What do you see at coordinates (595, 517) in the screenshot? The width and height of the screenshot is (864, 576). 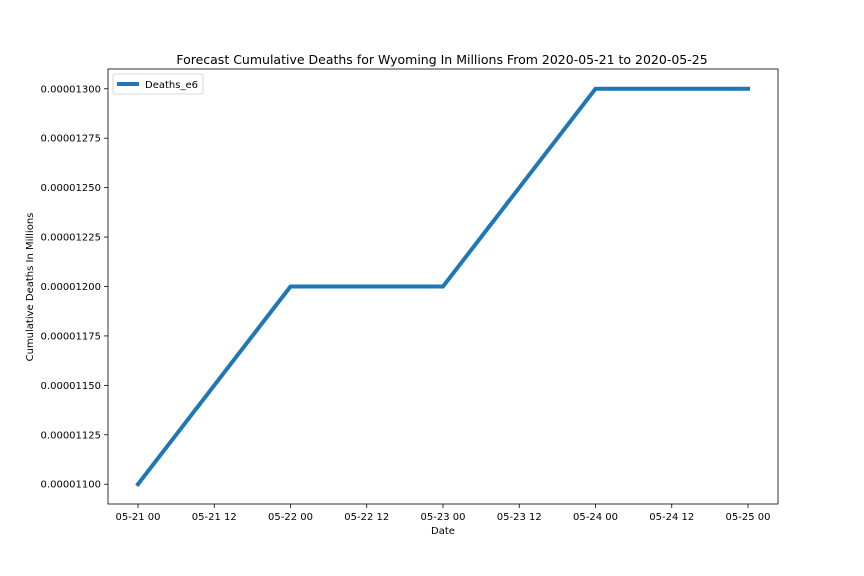 I see `x-tick-label: 05-24 00` at bounding box center [595, 517].